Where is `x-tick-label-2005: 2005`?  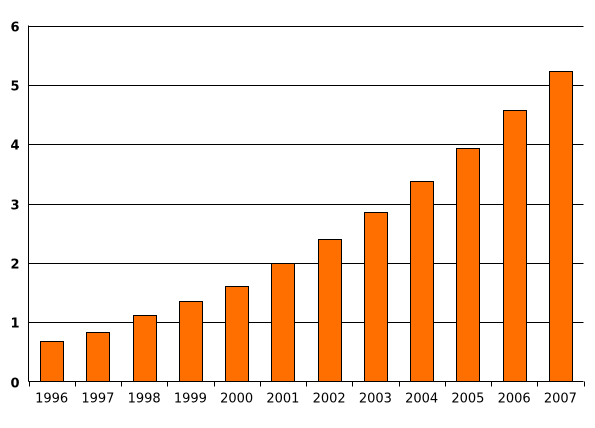
x-tick-label-2005: 2005 is located at coordinates (467, 399).